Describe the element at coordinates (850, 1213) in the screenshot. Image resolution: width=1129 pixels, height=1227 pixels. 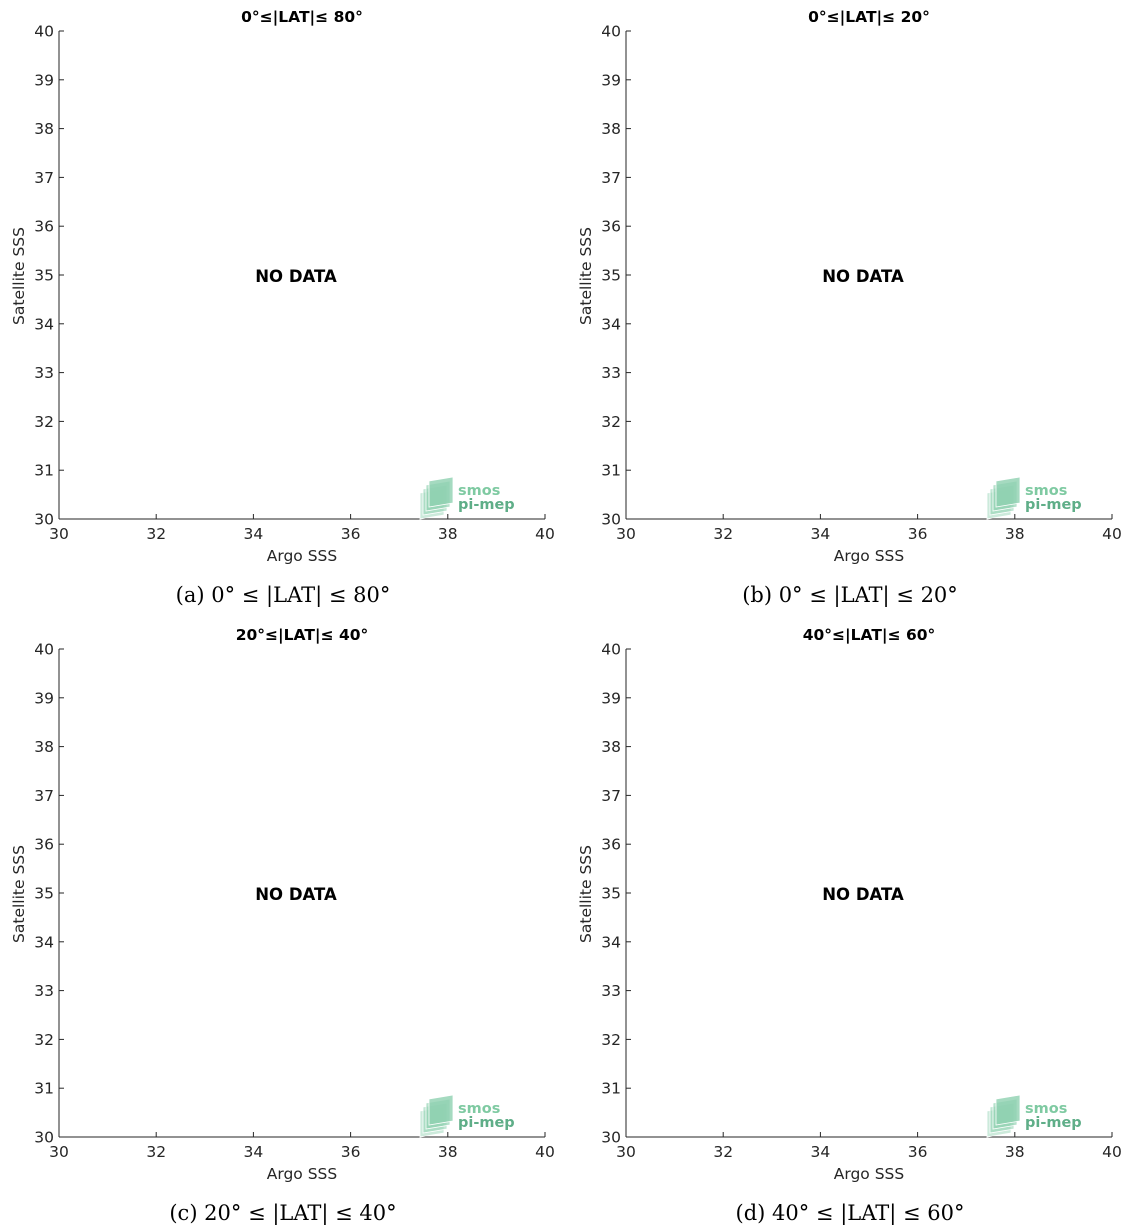
I see `subfigure-caption: (d) 40° ≤ |LAT| ≤ 60°` at that location.